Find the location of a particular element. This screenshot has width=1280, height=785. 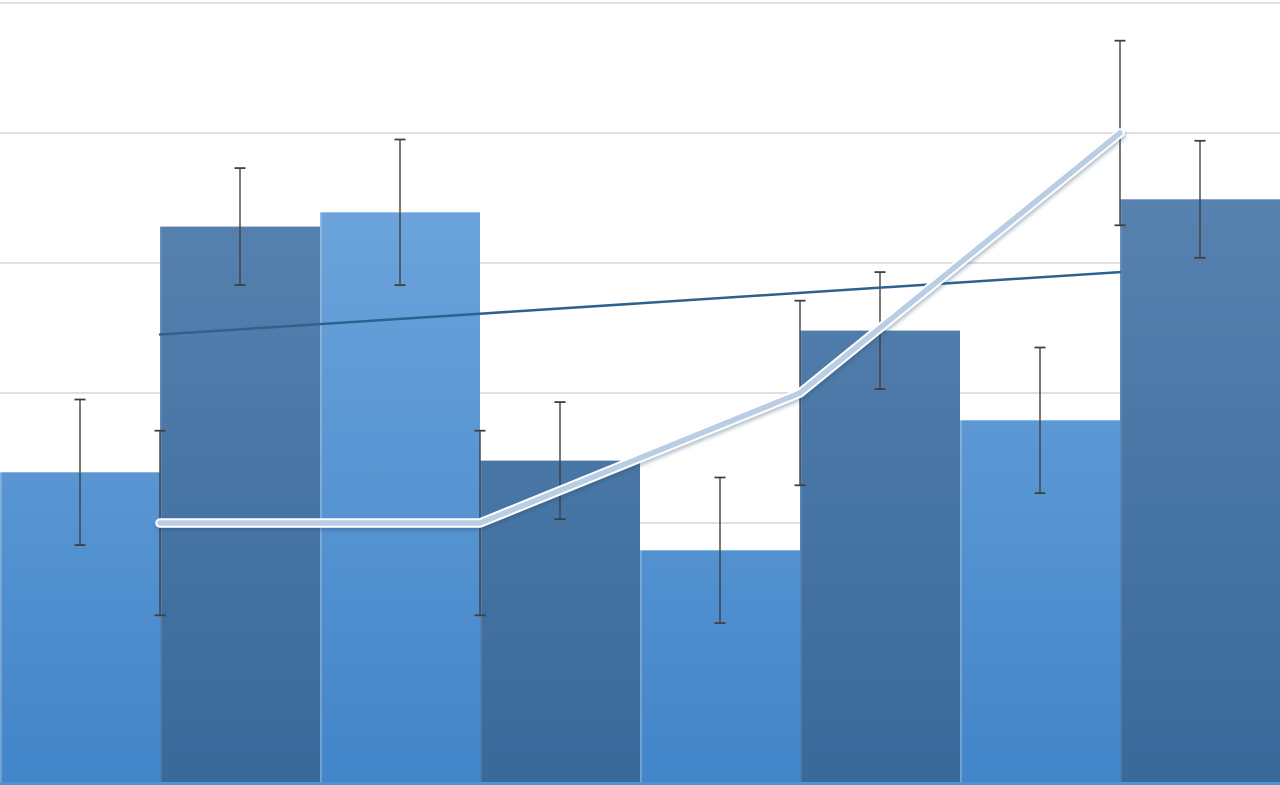

line-core is located at coordinates (640, 303).